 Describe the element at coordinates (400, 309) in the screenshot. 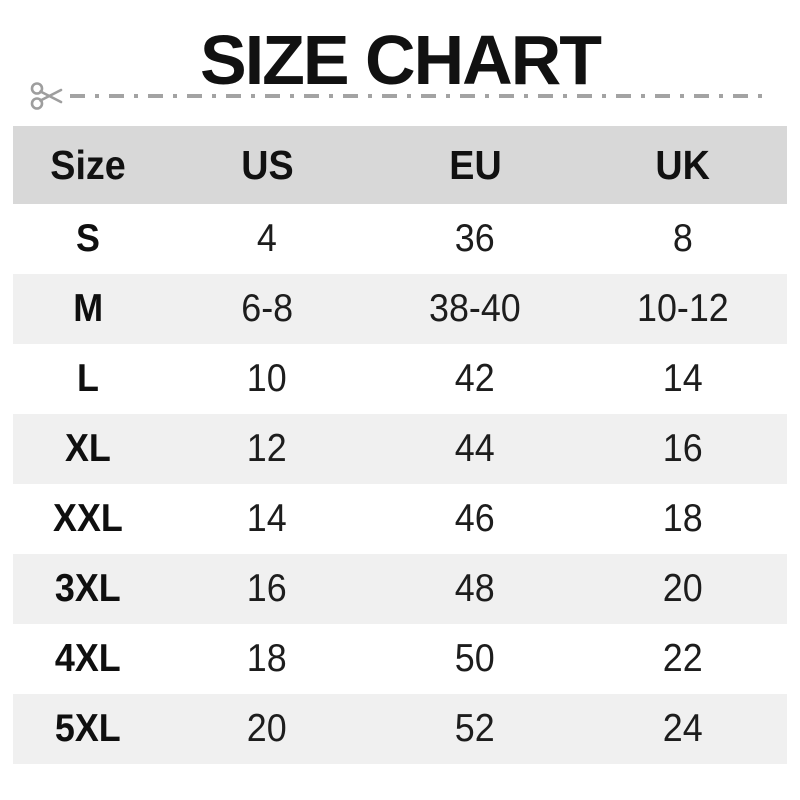

I see `table-row-m: M 6-8 38-40 10-12` at that location.